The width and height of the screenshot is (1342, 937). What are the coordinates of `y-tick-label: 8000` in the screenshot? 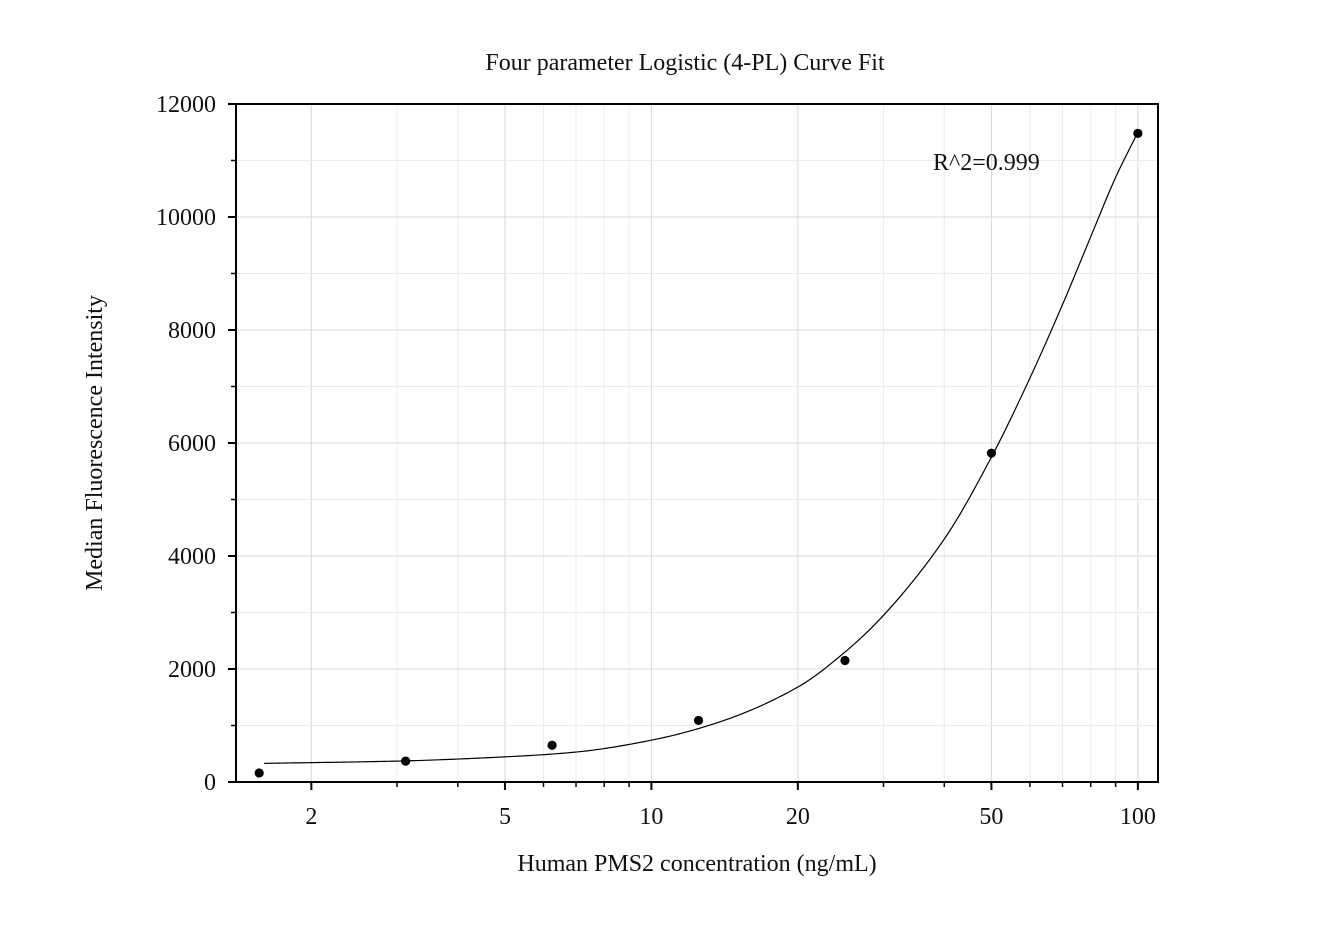 It's located at (192, 331).